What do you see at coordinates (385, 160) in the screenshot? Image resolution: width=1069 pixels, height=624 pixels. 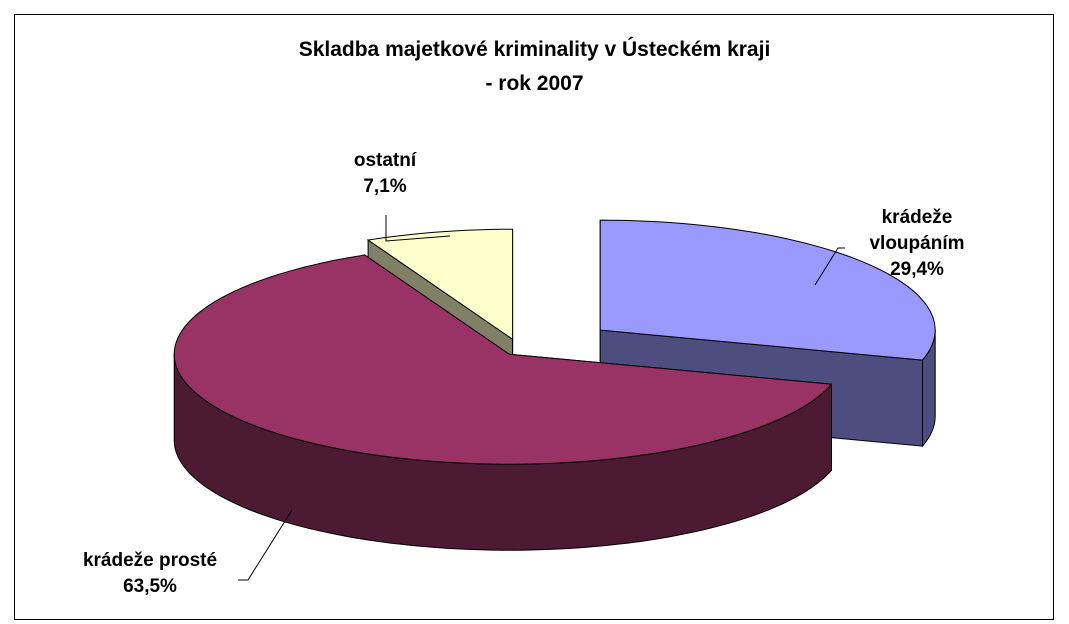 I see `category-label: ostatní` at bounding box center [385, 160].